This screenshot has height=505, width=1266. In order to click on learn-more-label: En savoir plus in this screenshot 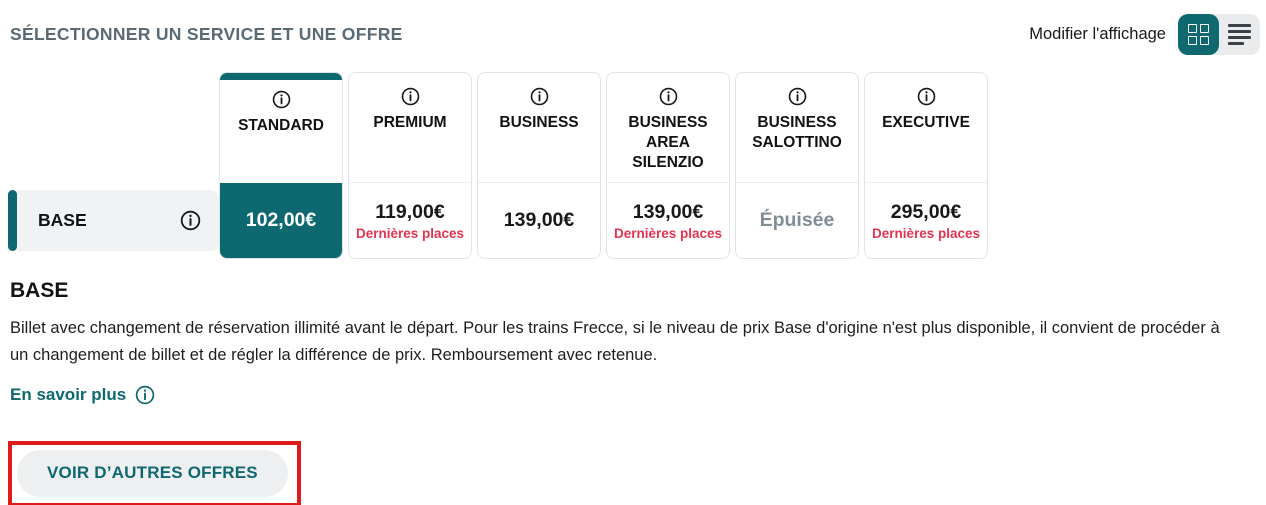, I will do `click(68, 394)`.